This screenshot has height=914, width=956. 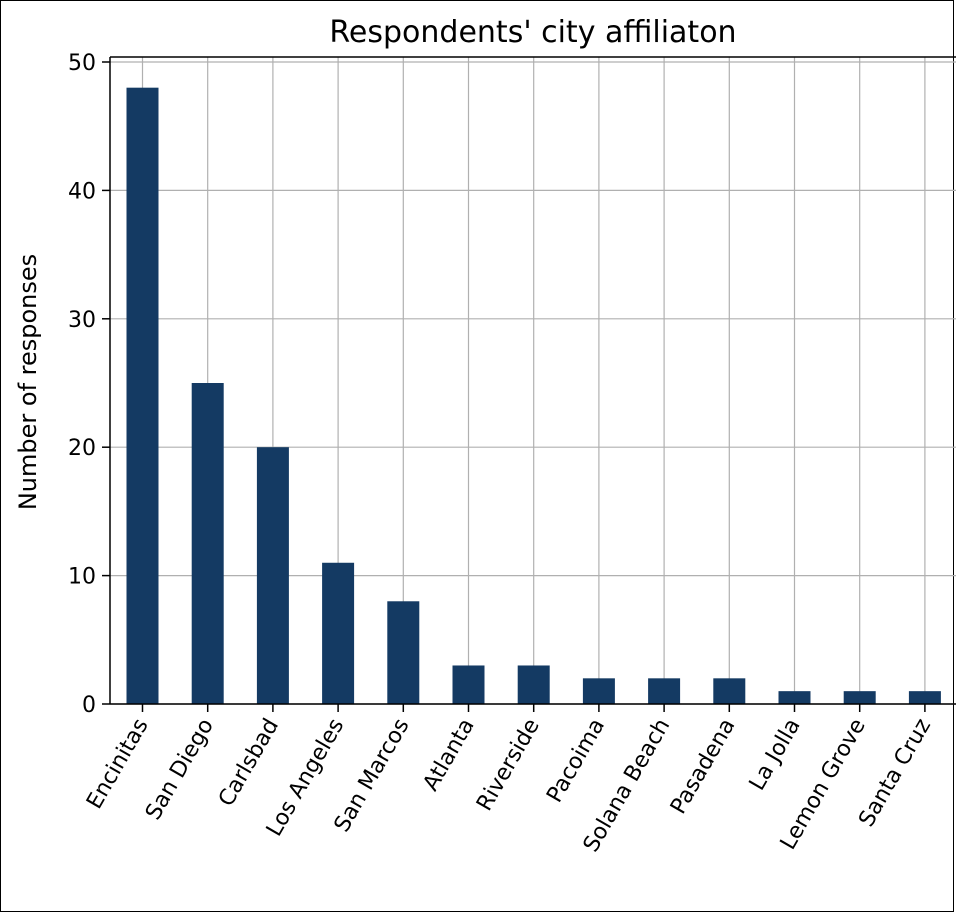 I want to click on y-tick-label: 10, so click(x=82, y=577).